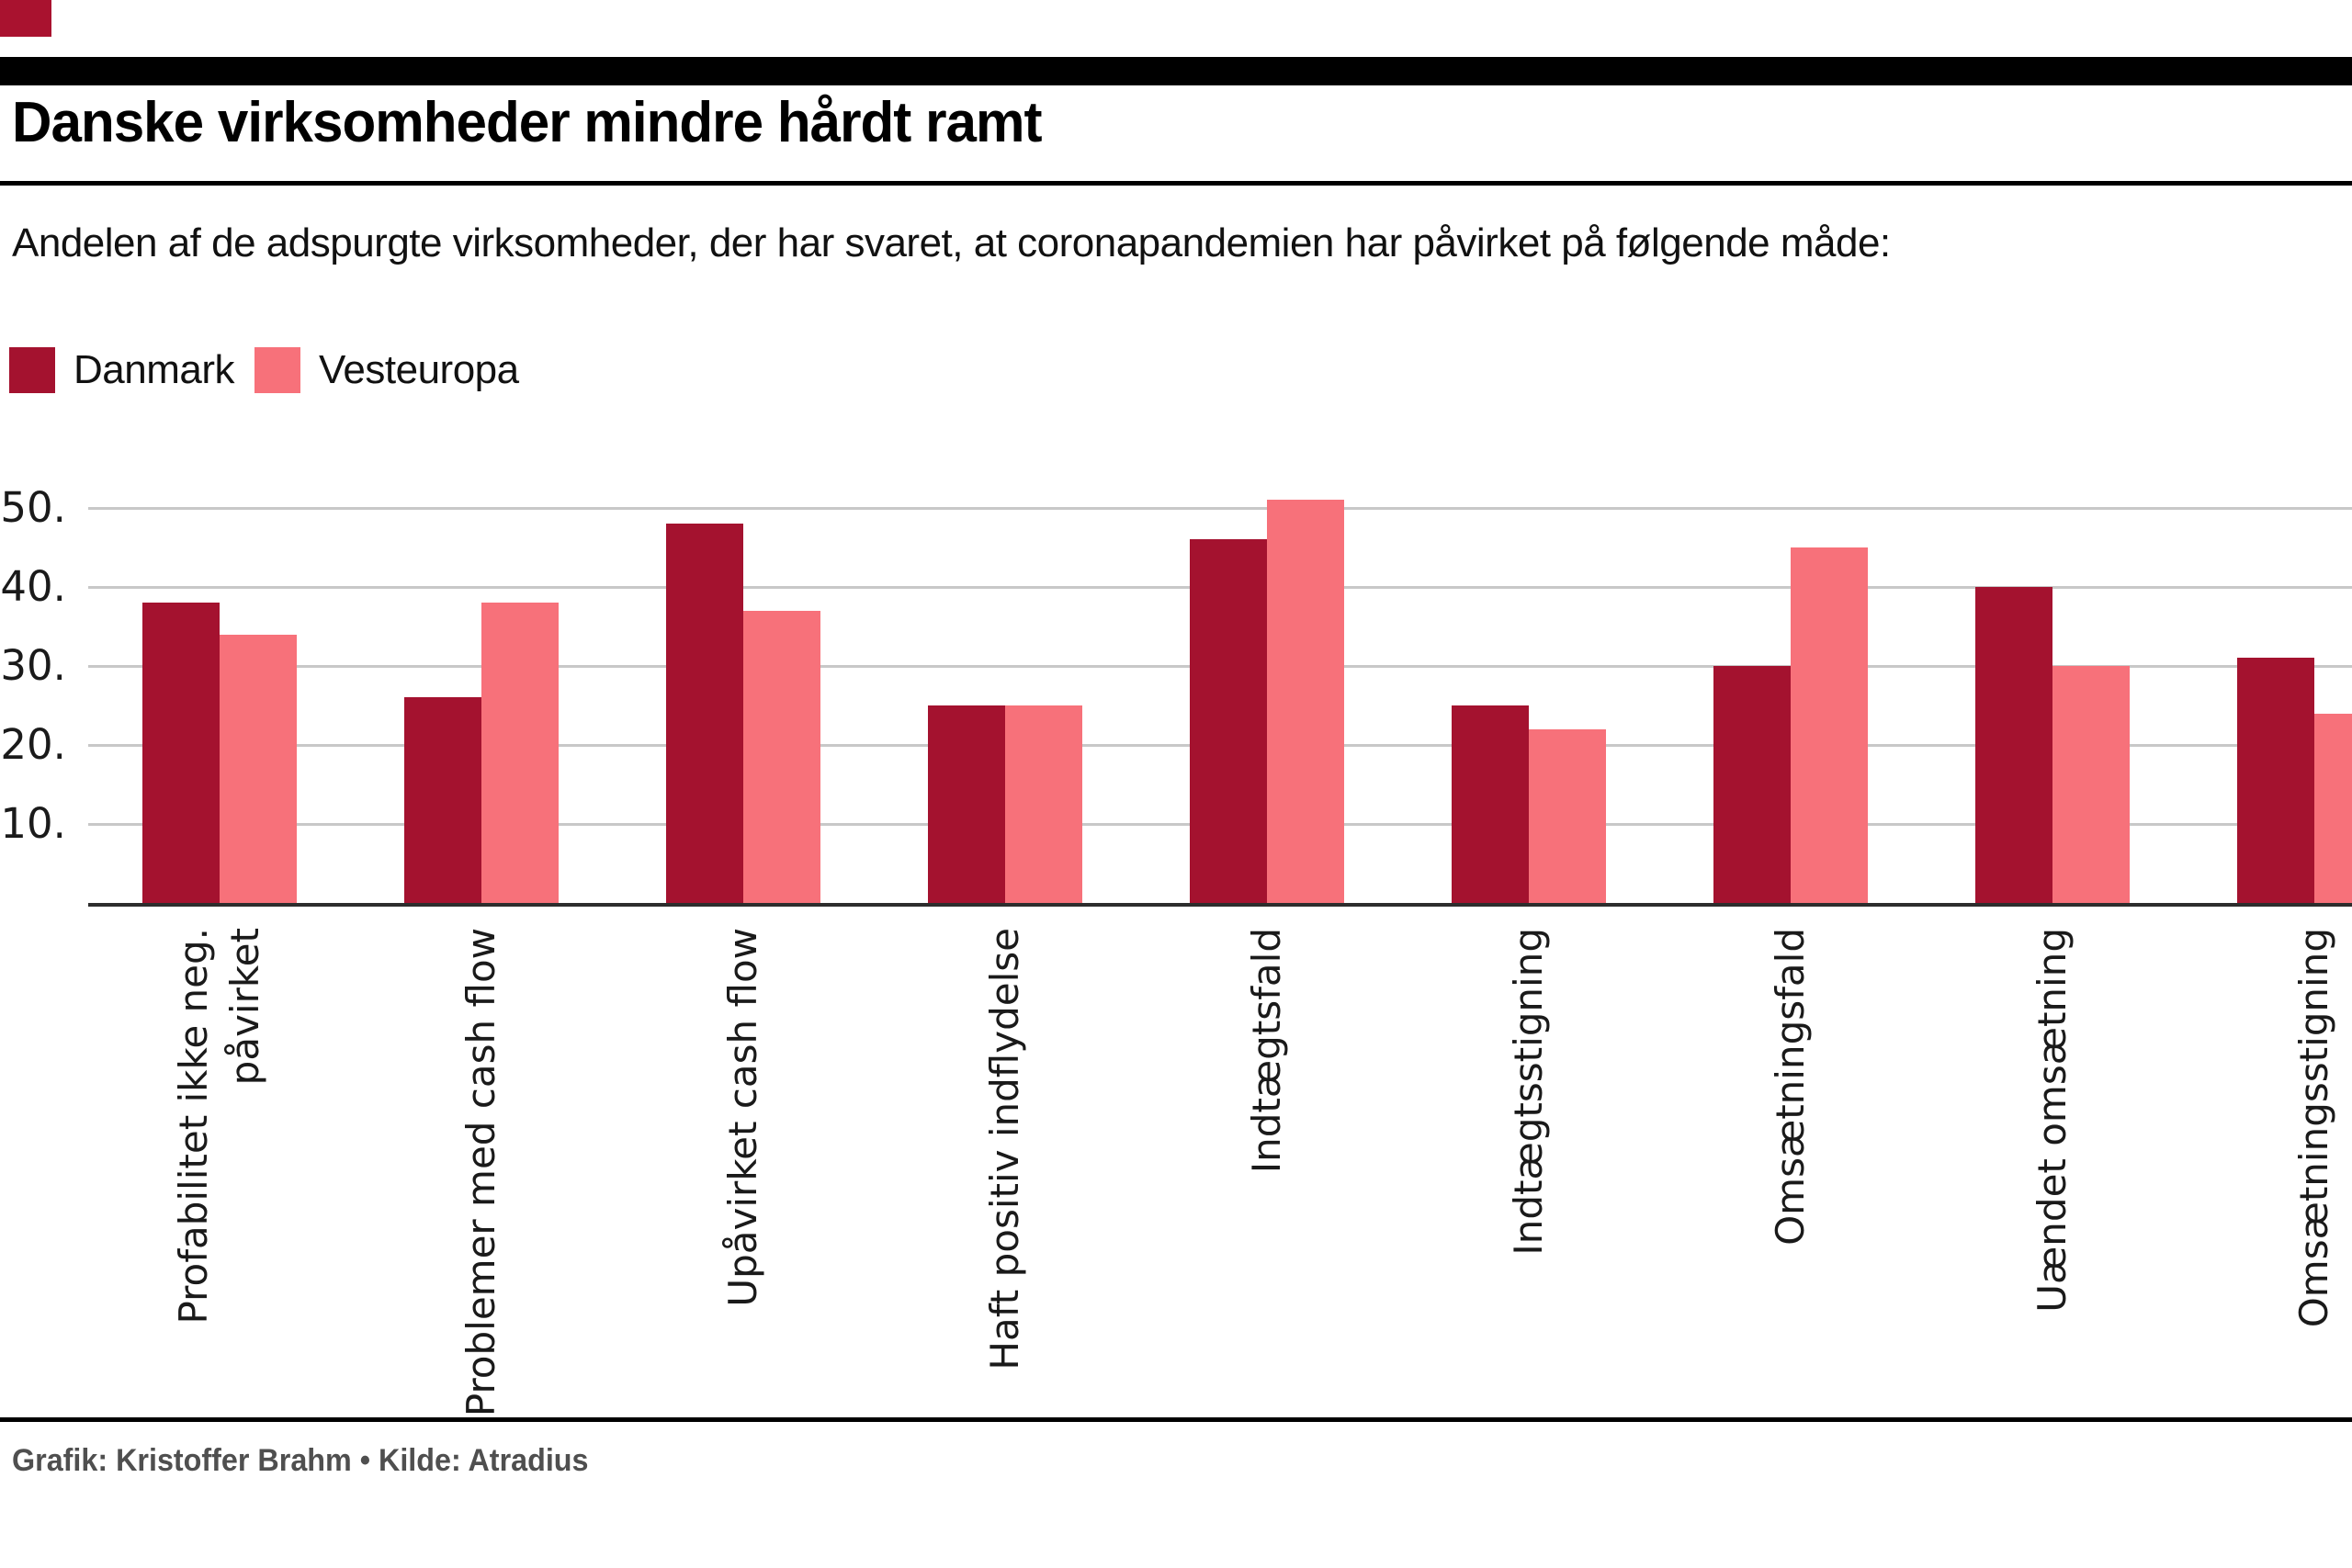 This screenshot has height=1568, width=2352. I want to click on y-tick-label-10: 10., so click(33, 824).